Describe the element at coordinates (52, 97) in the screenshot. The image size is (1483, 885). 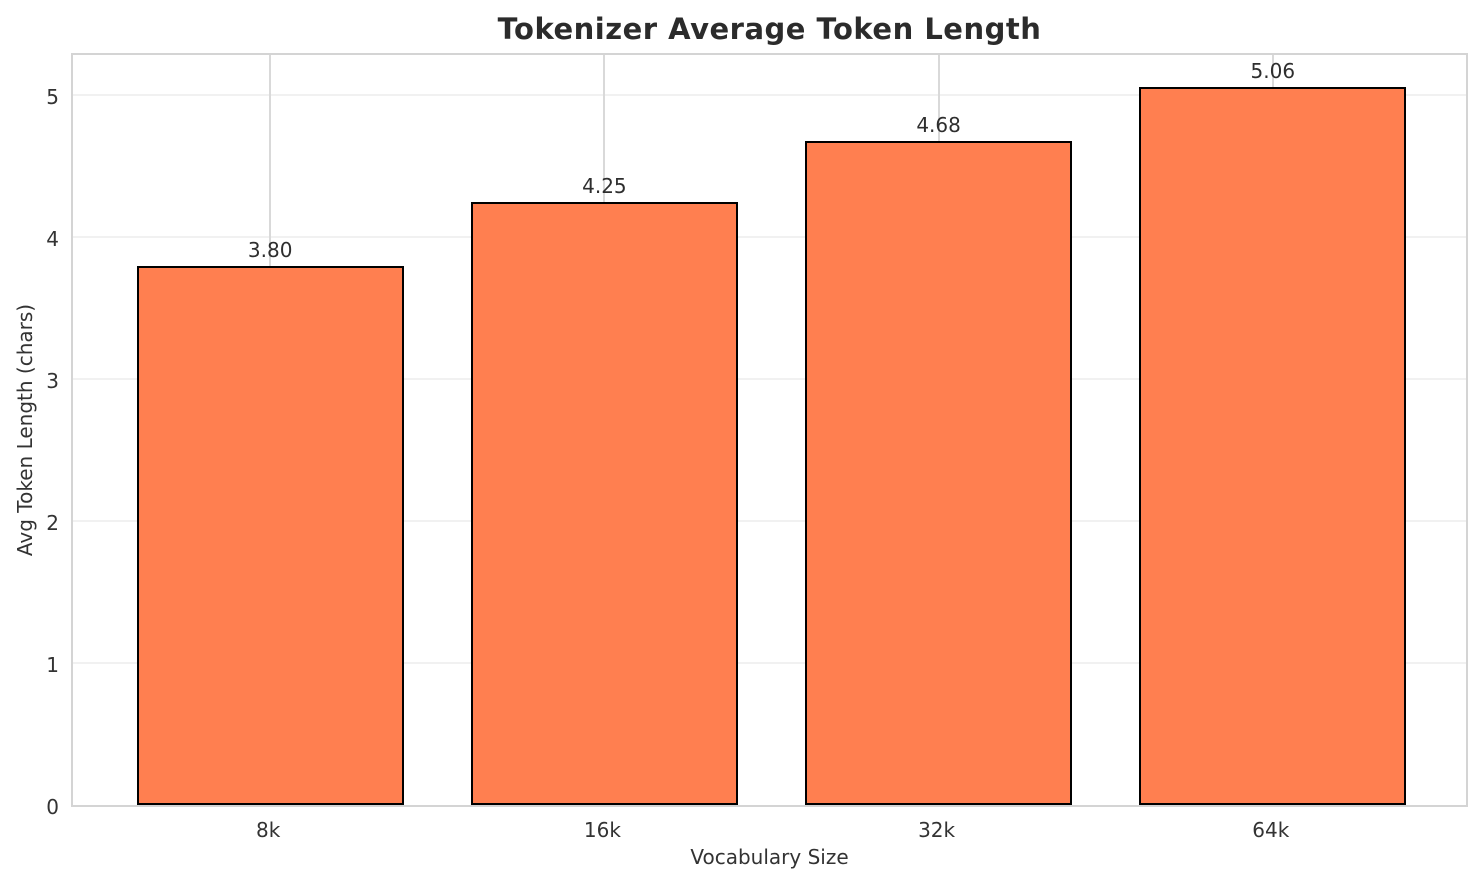
I see `y-tick-label: 5` at that location.